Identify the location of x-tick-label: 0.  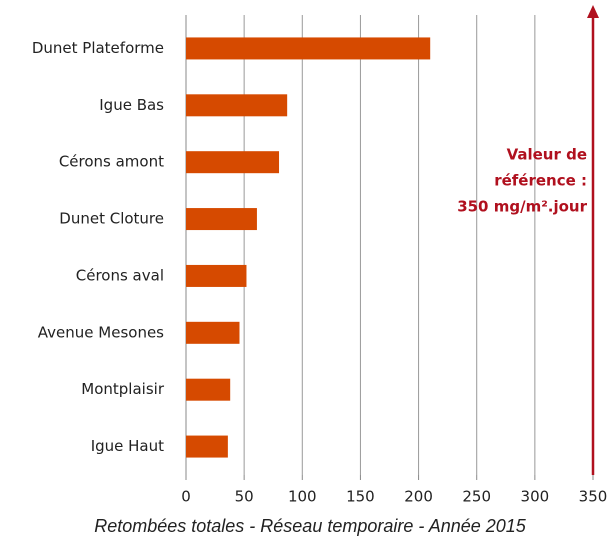
(186, 497).